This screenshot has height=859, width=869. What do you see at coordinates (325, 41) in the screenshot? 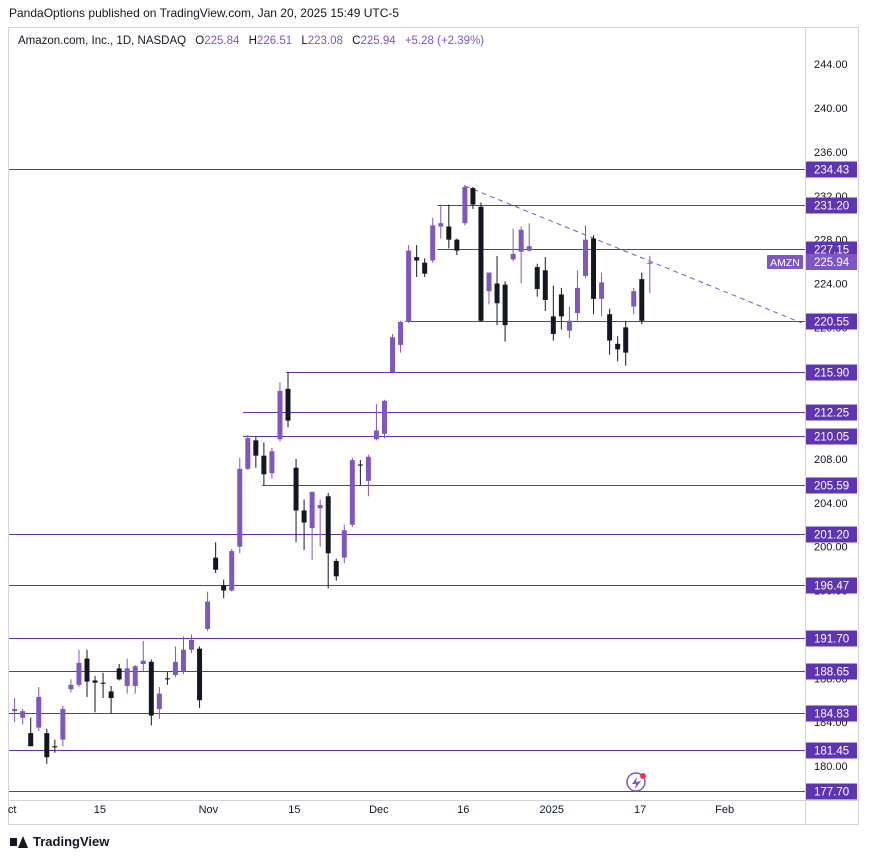
I see `legend-low-value: 223.08` at bounding box center [325, 41].